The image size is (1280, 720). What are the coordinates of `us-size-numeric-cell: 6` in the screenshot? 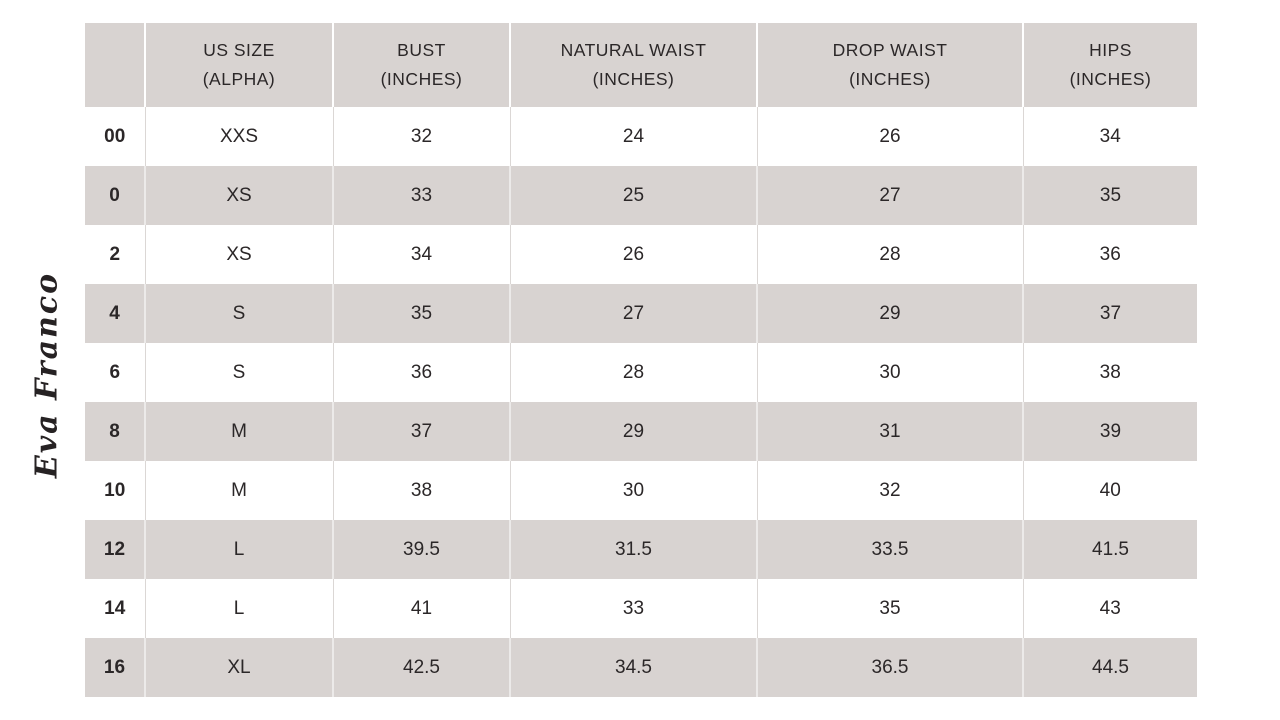 It's located at (115, 372).